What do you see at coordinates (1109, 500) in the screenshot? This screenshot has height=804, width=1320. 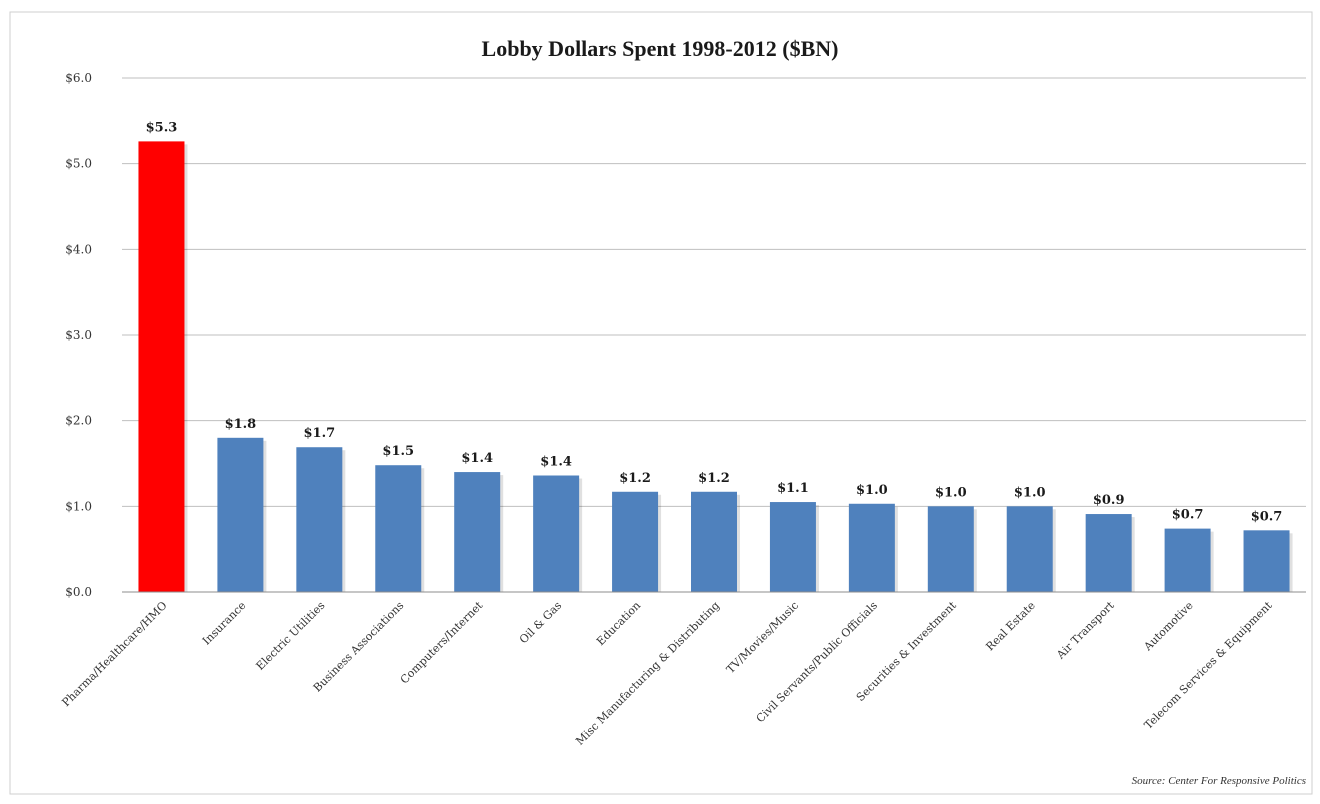 I see `data-label: $0.9` at bounding box center [1109, 500].